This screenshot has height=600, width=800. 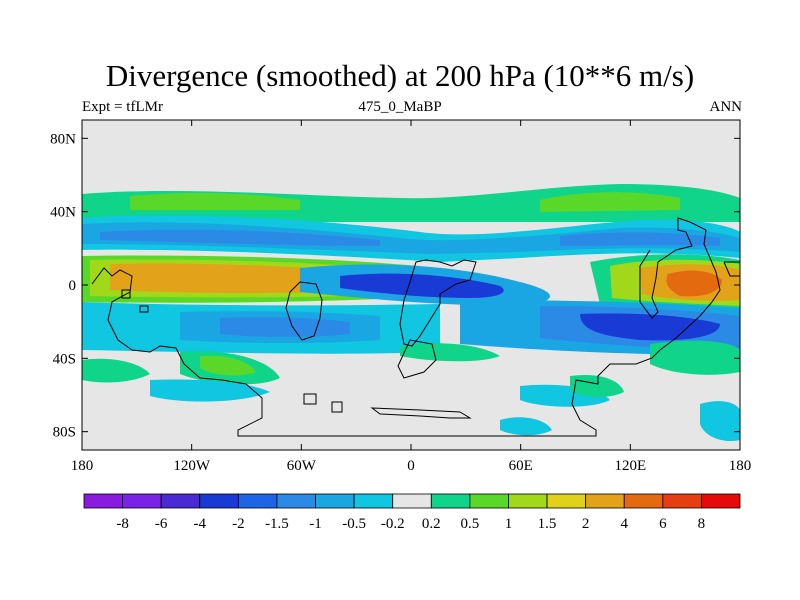 What do you see at coordinates (726, 107) in the screenshot?
I see `season-label: ANN` at bounding box center [726, 107].